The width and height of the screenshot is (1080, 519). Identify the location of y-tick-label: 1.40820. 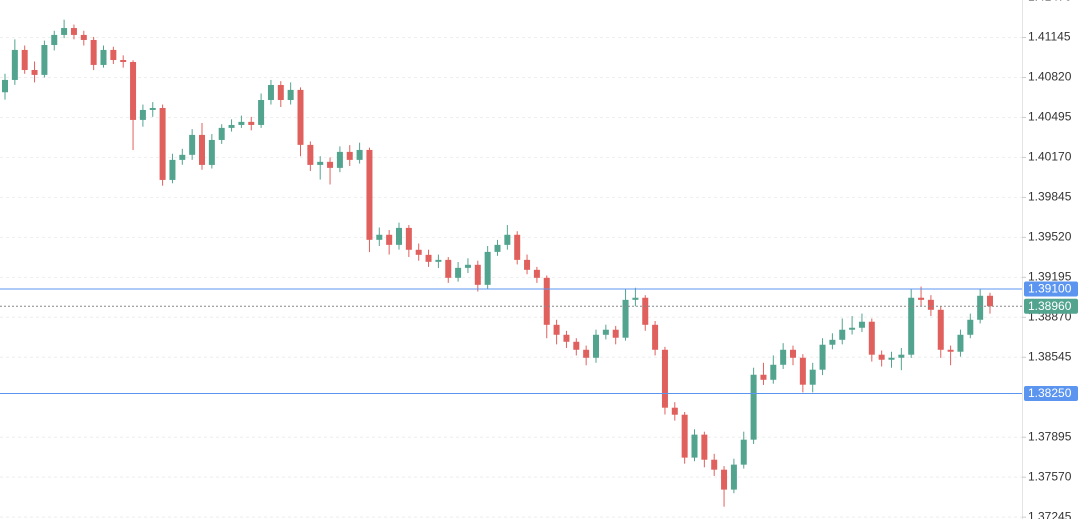
(1050, 77).